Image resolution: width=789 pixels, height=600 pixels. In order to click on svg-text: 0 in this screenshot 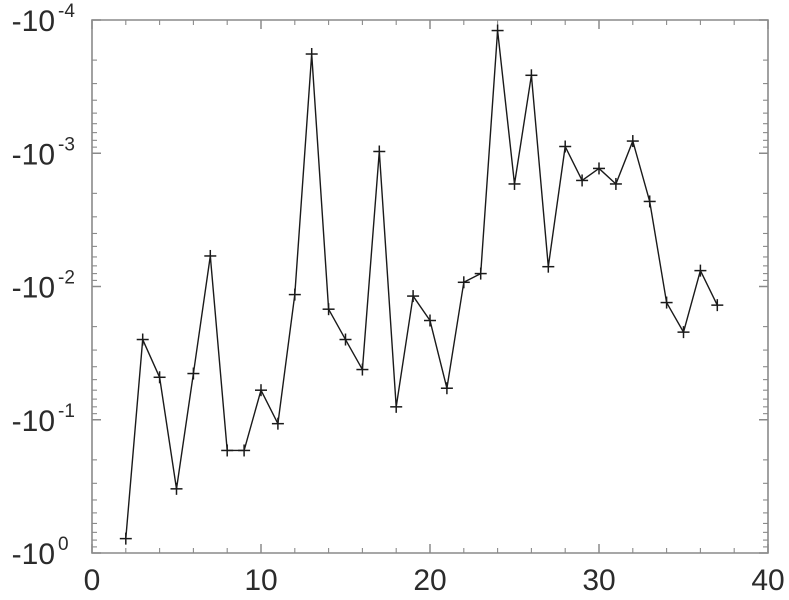, I will do `click(63, 544)`.